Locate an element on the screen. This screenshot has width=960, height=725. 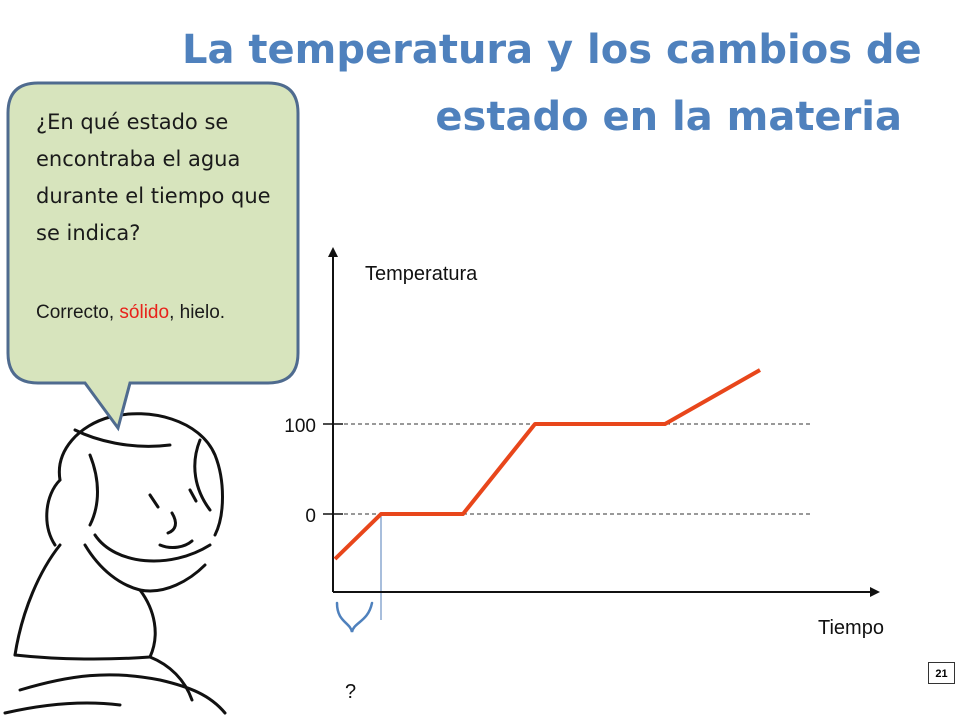
slide-title-line-1: La temperatura y los cambios de is located at coordinates (552, 50).